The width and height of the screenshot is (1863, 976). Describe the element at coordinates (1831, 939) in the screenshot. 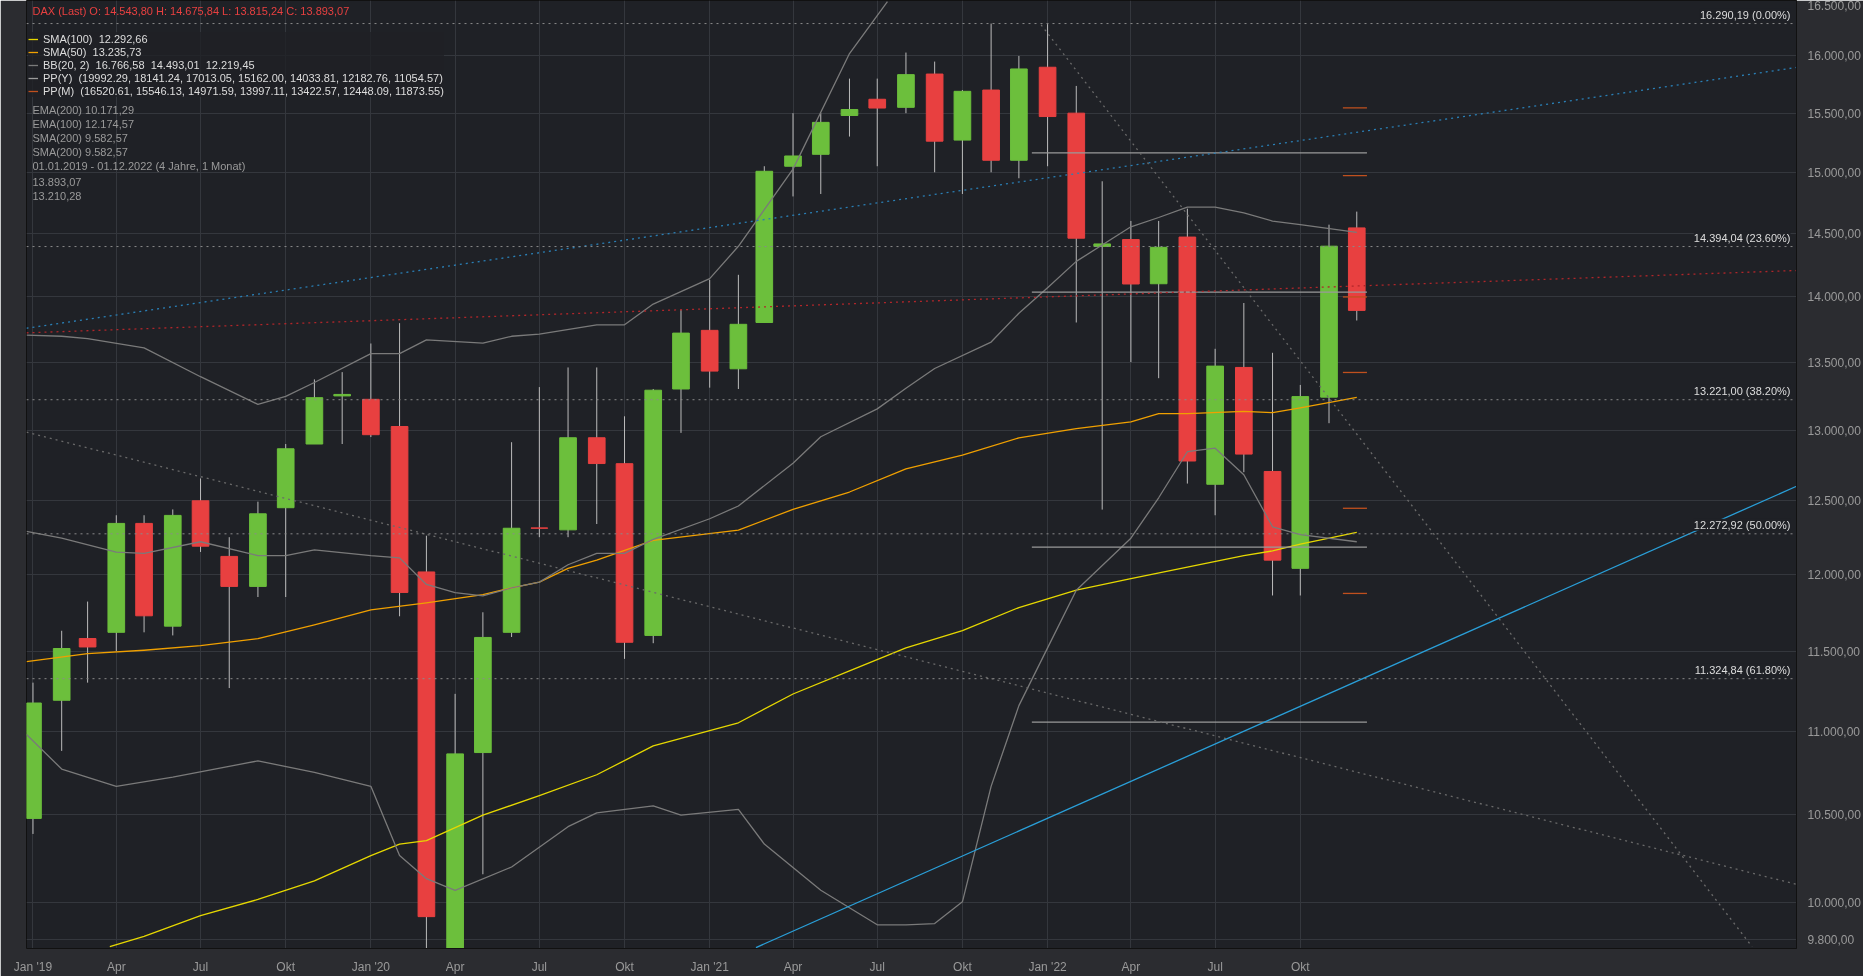

I see `y-tick-label: 9.800,00` at that location.